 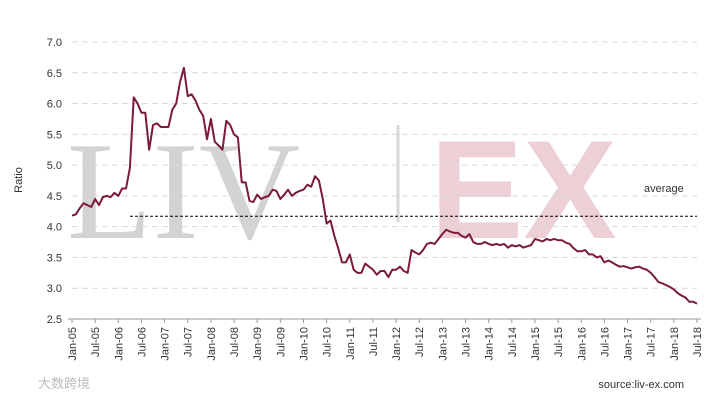 I want to click on x-tick-label: Jan-09, so click(x=258, y=344).